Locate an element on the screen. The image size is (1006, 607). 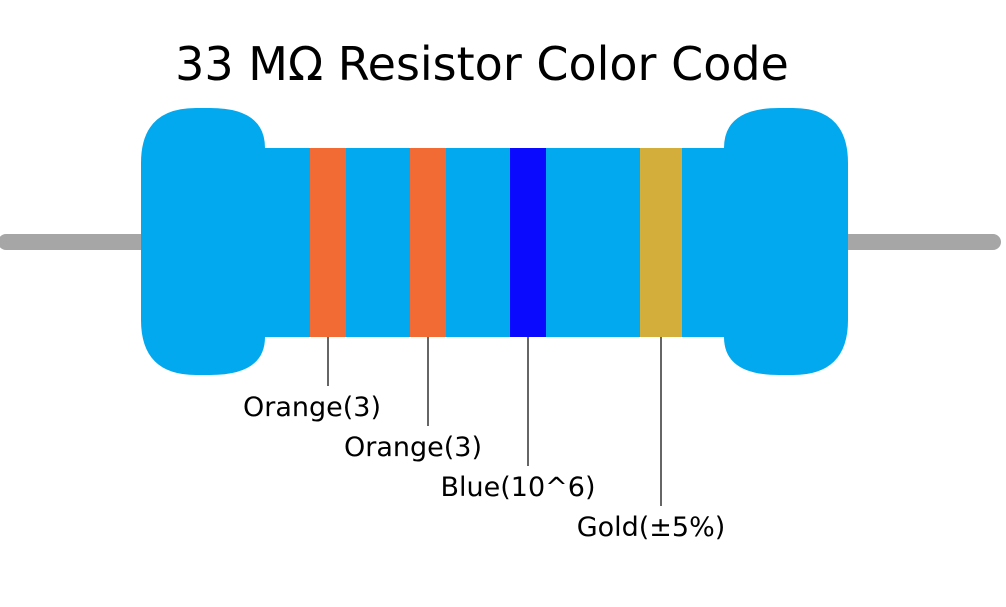
band-labels: Orange(3) Orange(3) Blue(10^6) Gold(±5%) is located at coordinates (484, 467).